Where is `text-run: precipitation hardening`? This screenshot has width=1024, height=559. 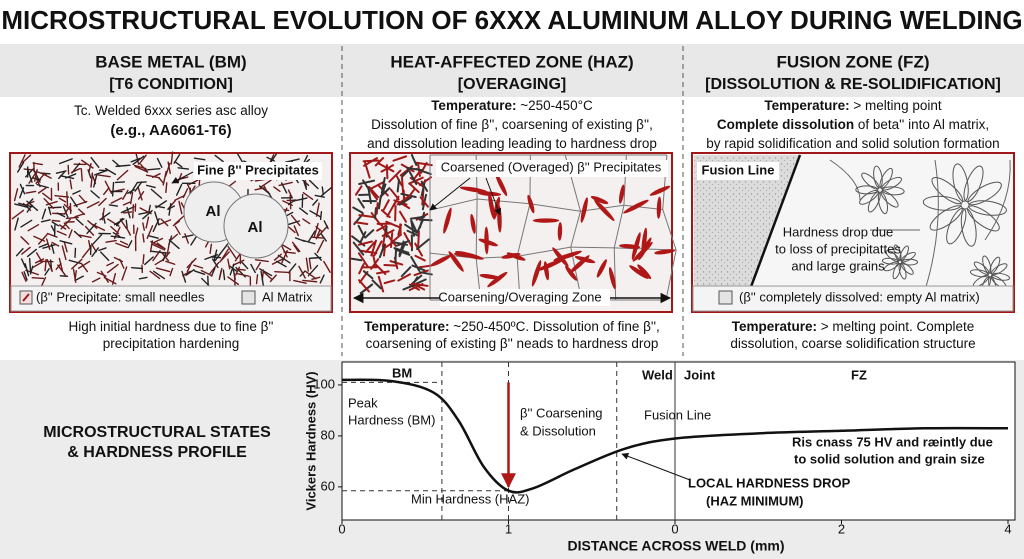 text-run: precipitation hardening is located at coordinates (171, 343).